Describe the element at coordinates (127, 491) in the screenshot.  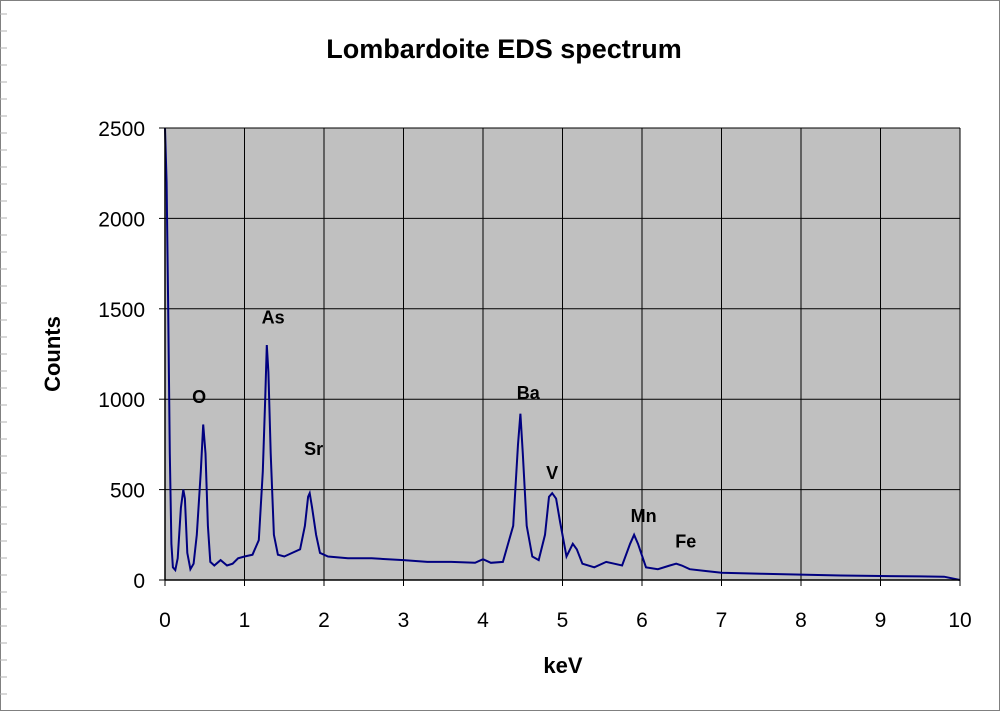
I see `y-tick-label: 500` at that location.